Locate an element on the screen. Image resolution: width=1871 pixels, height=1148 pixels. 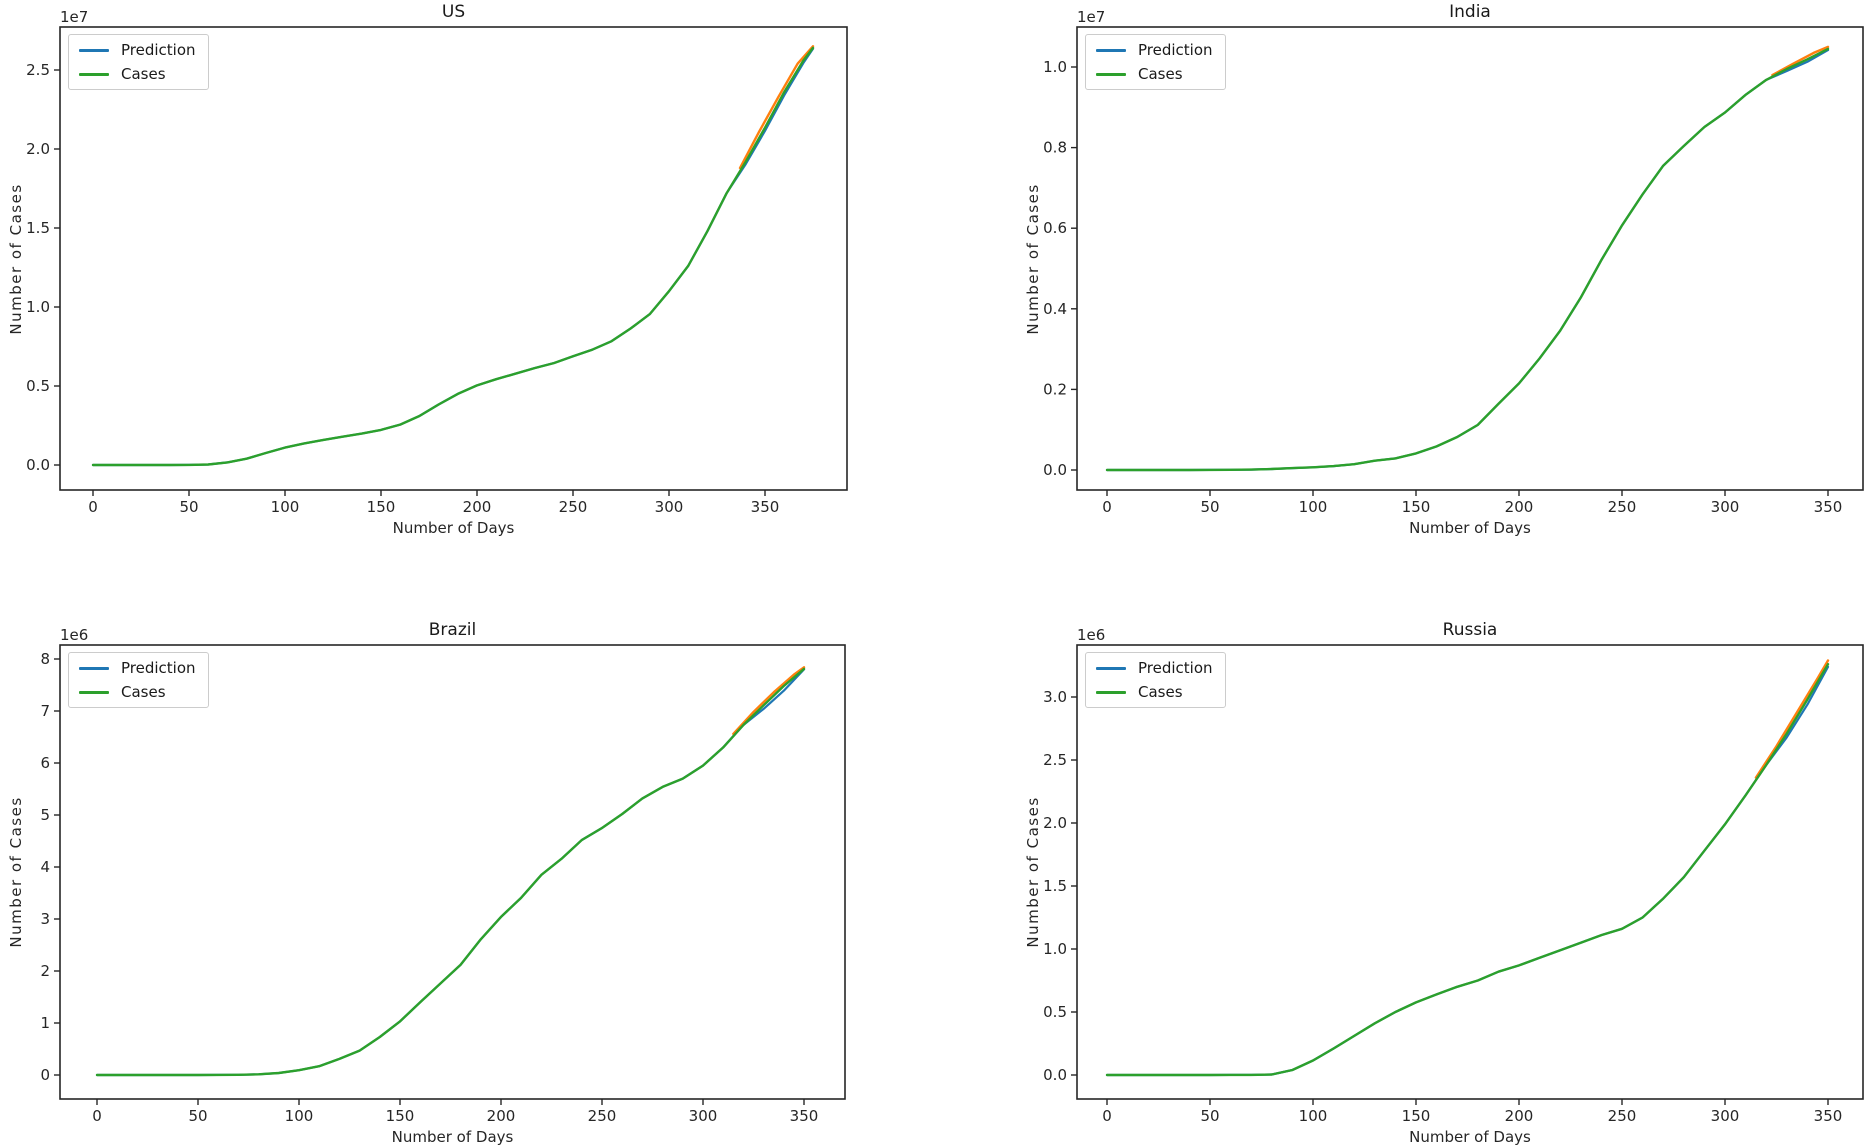
subplot-title-brazil: Brazil is located at coordinates (452, 630).